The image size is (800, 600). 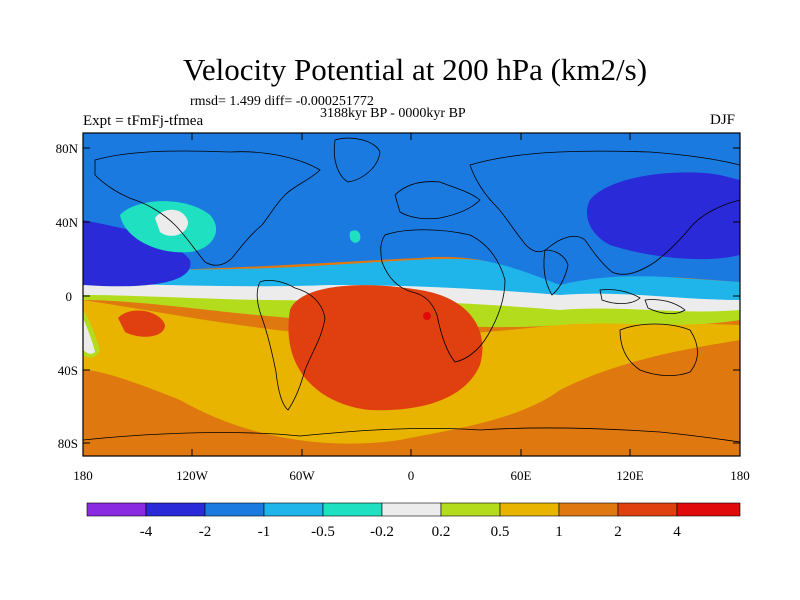 I want to click on colorbar-label: -4, so click(x=146, y=532).